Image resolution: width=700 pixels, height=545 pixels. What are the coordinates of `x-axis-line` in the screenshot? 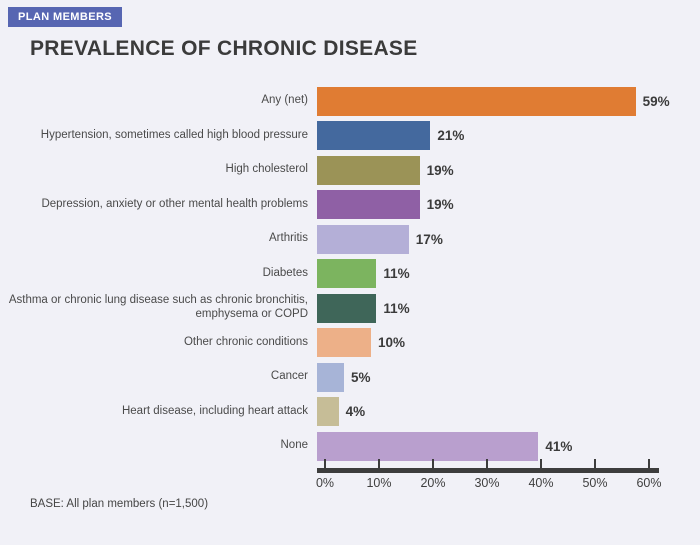 It's located at (488, 470).